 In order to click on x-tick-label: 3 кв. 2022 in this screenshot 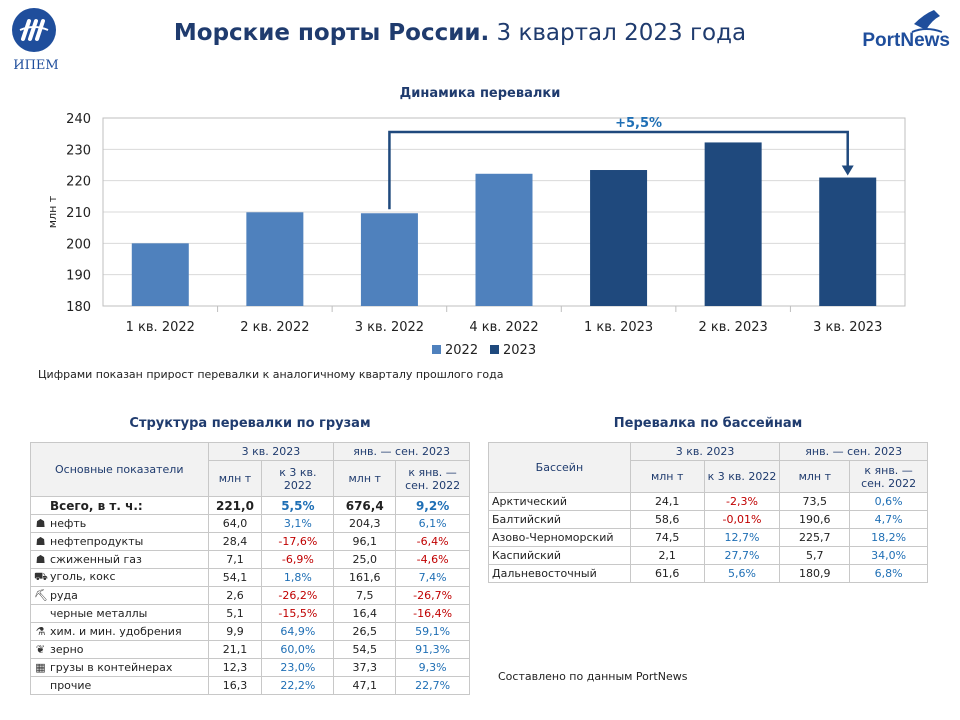, I will do `click(389, 327)`.